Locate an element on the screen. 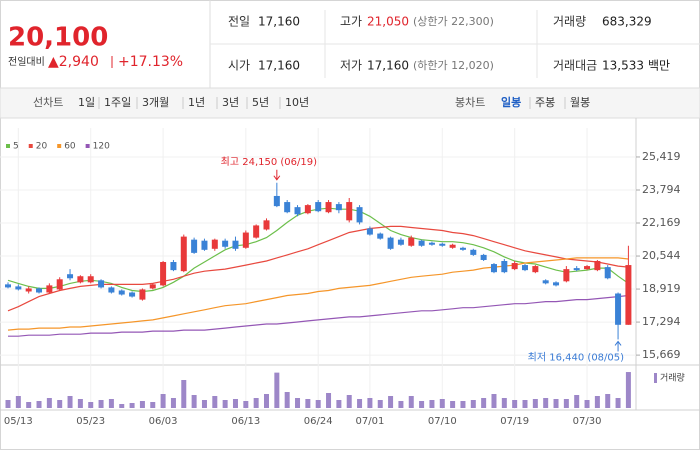 This screenshot has width=700, height=450. legend-label: 120 is located at coordinates (101, 147).